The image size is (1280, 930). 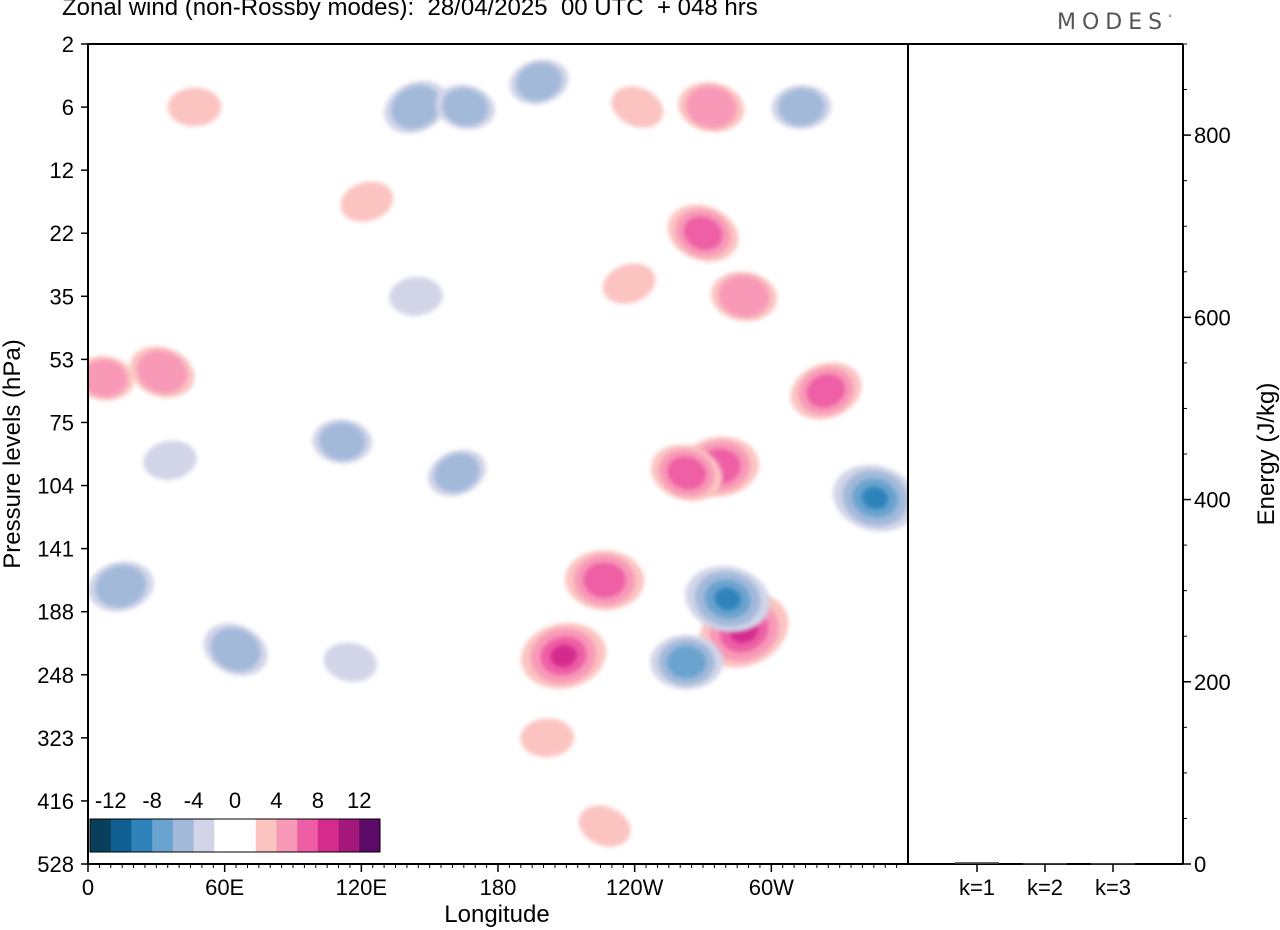 What do you see at coordinates (55, 738) in the screenshot?
I see `y-tick-label: 323` at bounding box center [55, 738].